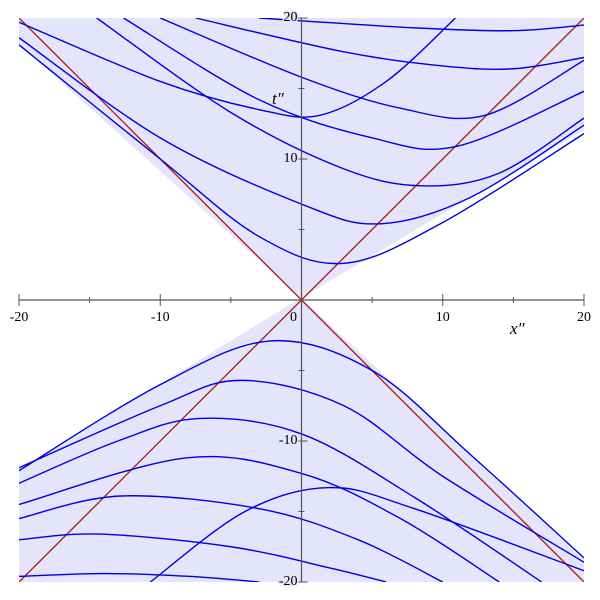  Describe the element at coordinates (19, 317) in the screenshot. I see `x-tick-label: -20` at that location.